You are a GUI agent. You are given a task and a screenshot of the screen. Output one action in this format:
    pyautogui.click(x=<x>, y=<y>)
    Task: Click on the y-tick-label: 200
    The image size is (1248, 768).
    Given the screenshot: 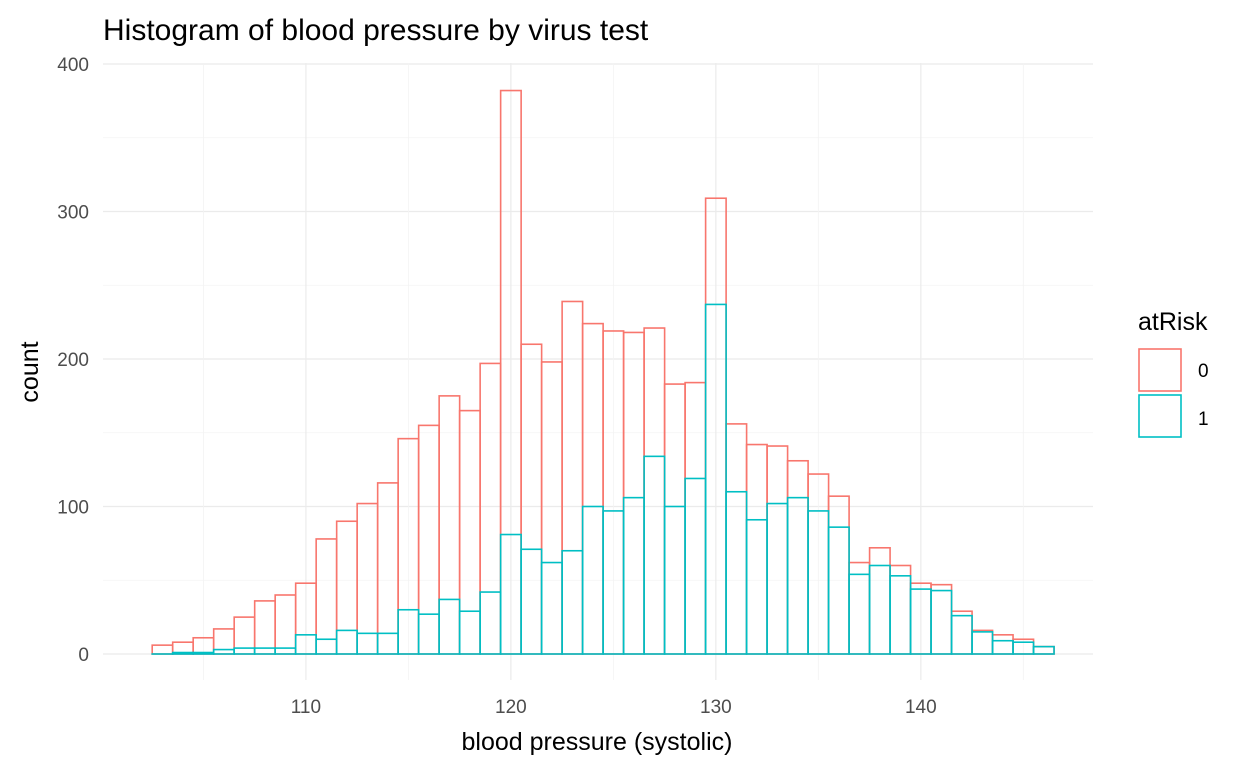 What is the action you would take?
    pyautogui.click(x=73, y=360)
    